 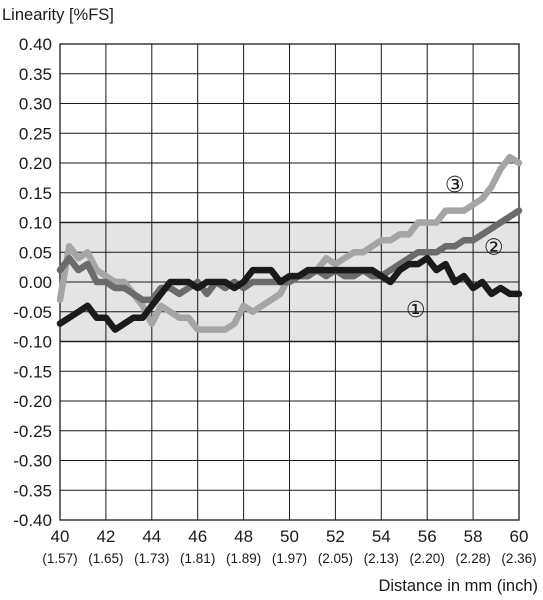 What do you see at coordinates (458, 586) in the screenshot?
I see `x-axis-title: Distance in mm (inch)` at bounding box center [458, 586].